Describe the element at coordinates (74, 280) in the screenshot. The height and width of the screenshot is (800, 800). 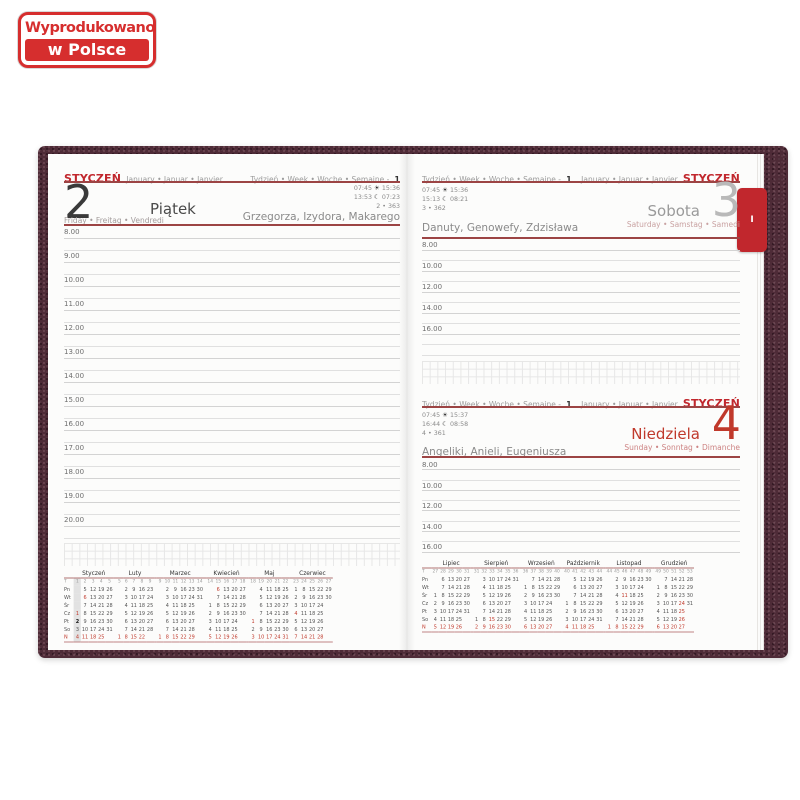
I see `hour-label: 10.00` at that location.